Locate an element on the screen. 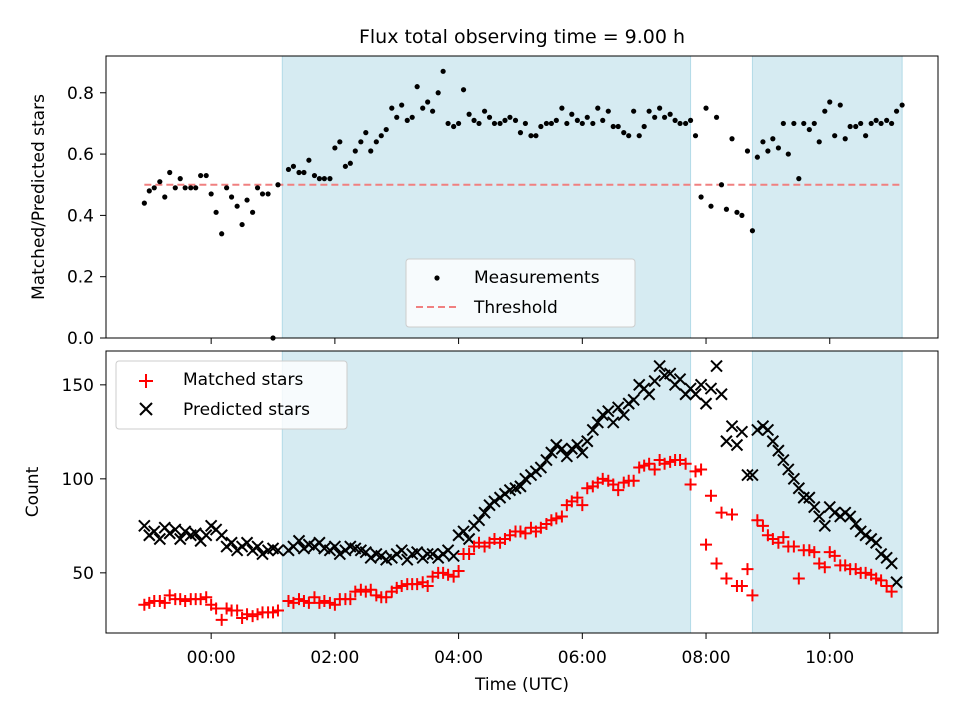 The height and width of the screenshot is (720, 960). observing-window-band is located at coordinates (827, 492).